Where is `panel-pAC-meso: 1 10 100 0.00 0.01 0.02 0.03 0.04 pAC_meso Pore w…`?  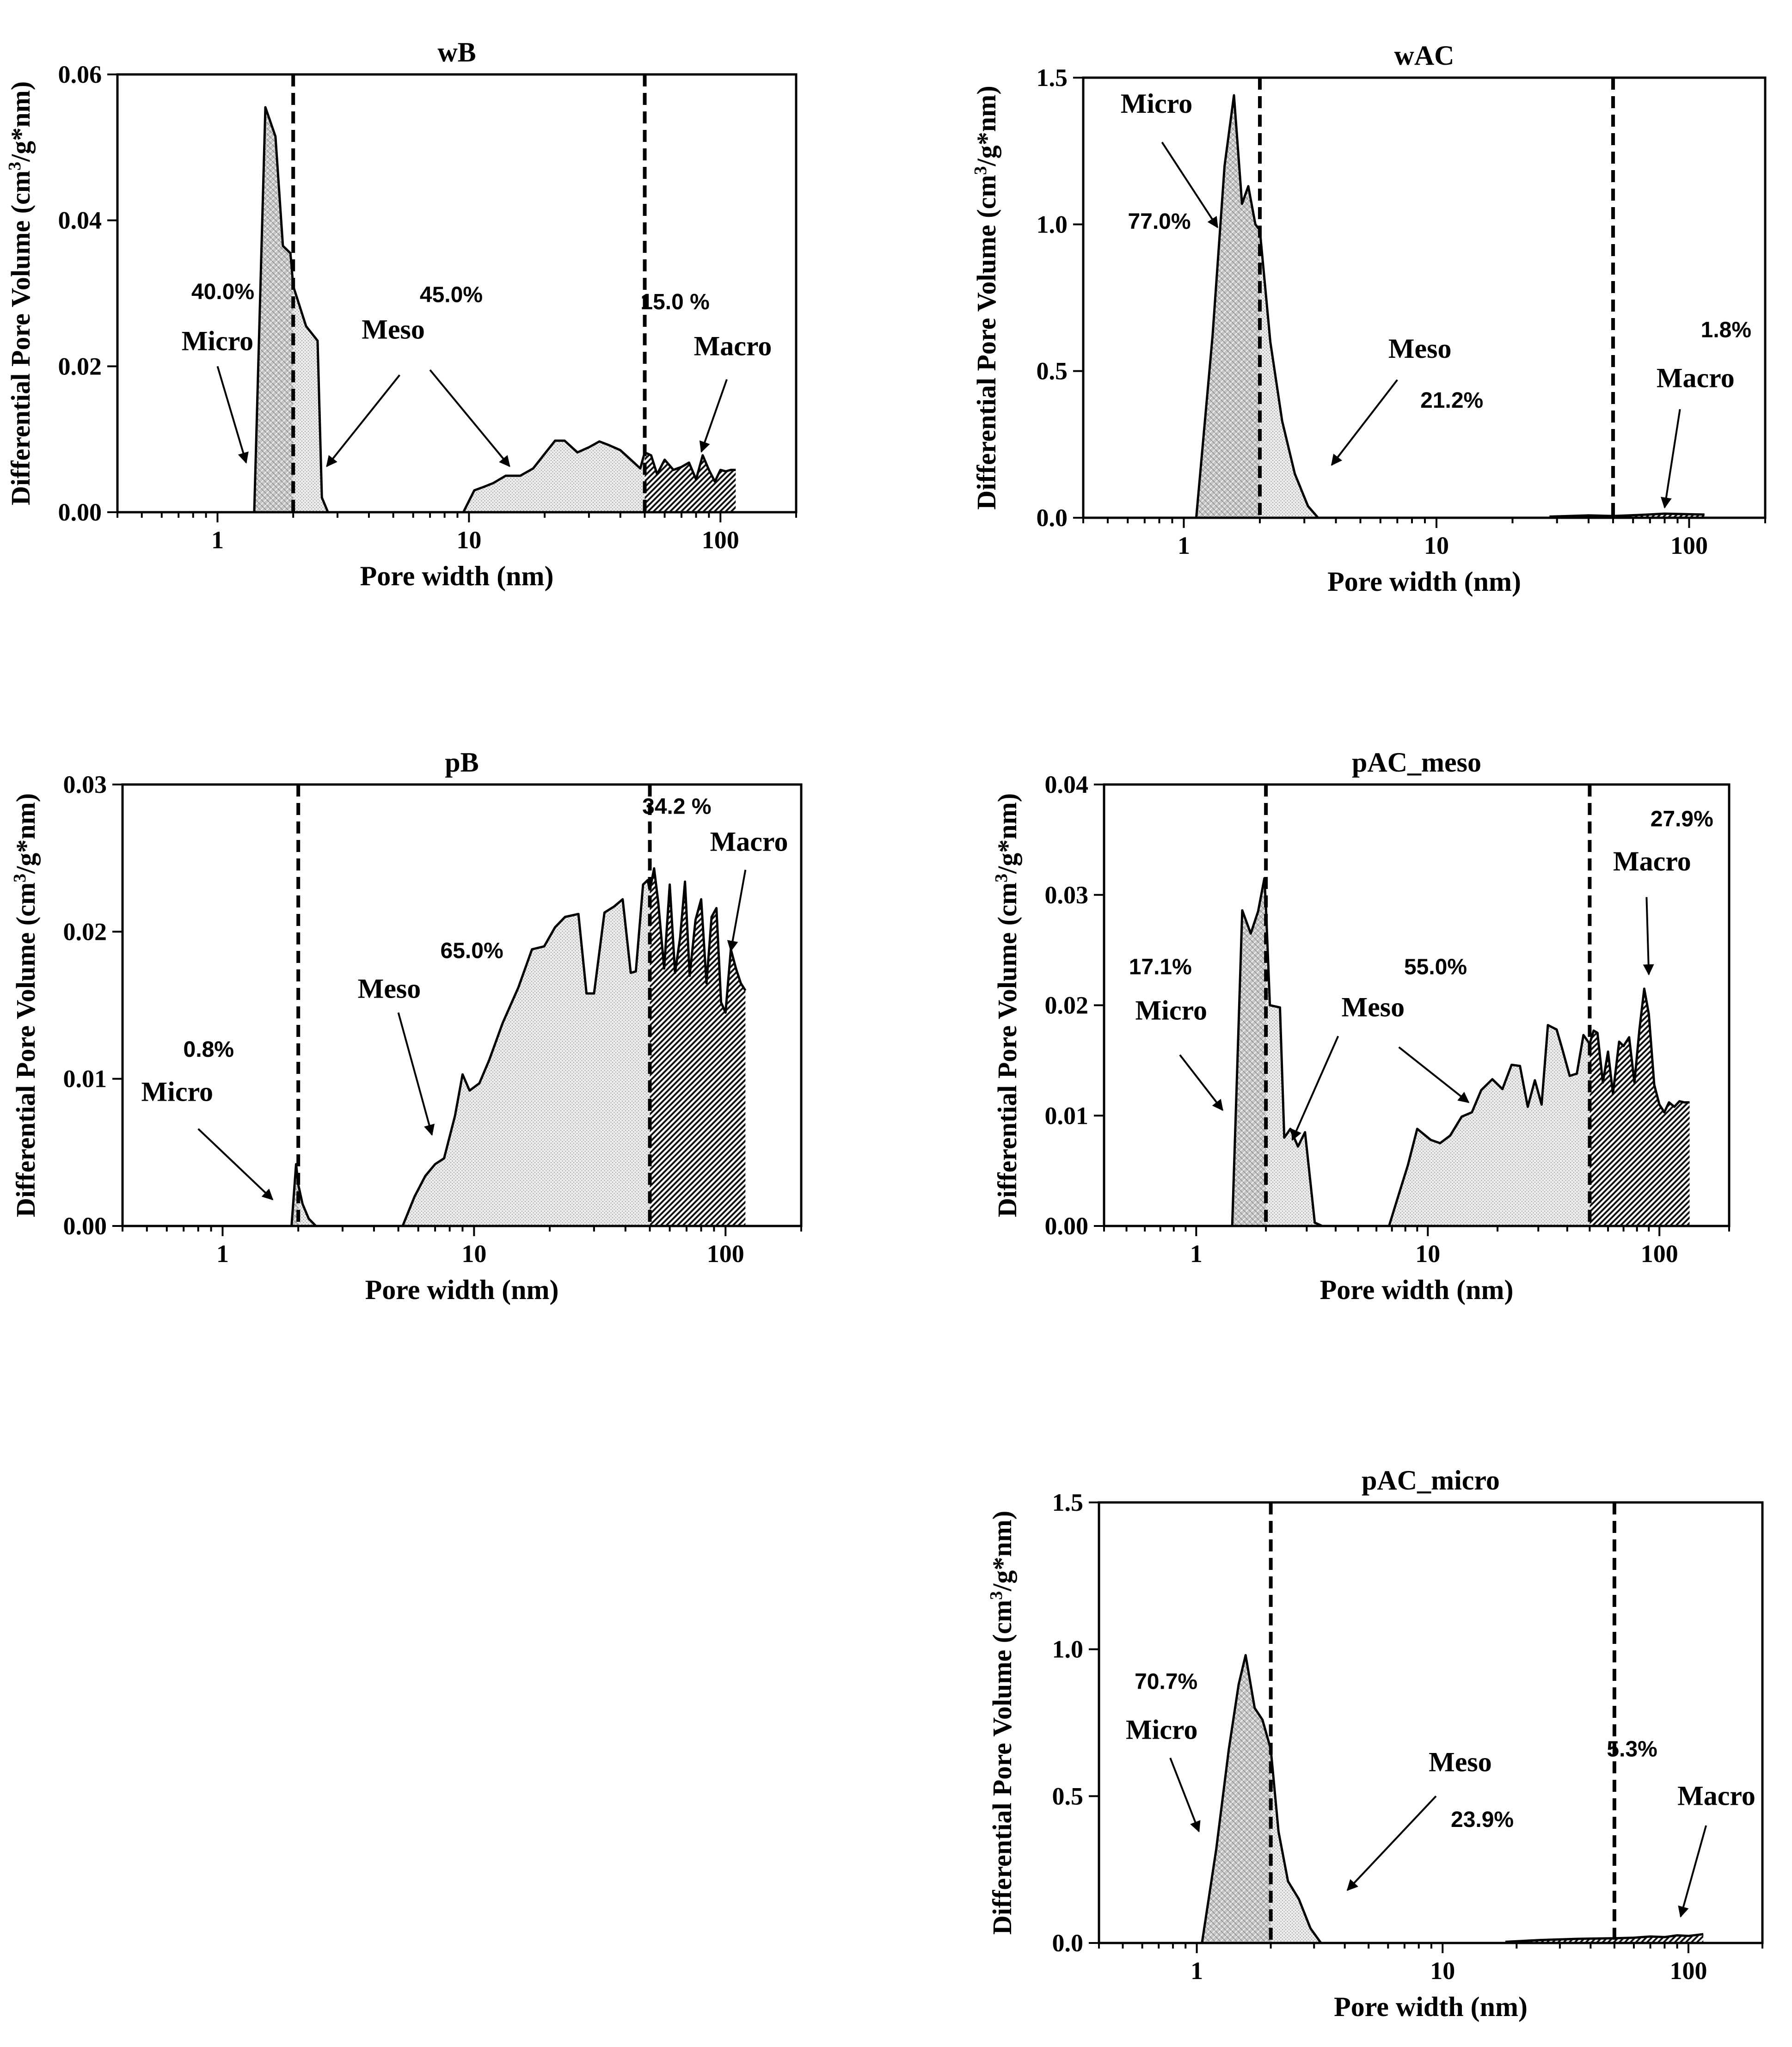
panel-pAC-meso: 1 10 100 0.00 0.01 0.02 0.03 0.04 pAC_meso Pore w… is located at coordinates (1361, 1026).